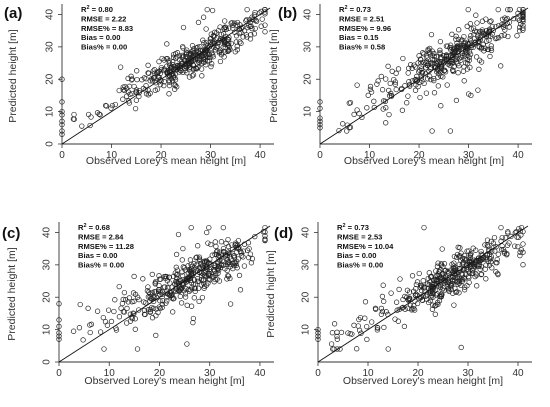  What do you see at coordinates (359, 236) in the screenshot?
I see `stat-rmse: RMSE = 2.53` at bounding box center [359, 236].